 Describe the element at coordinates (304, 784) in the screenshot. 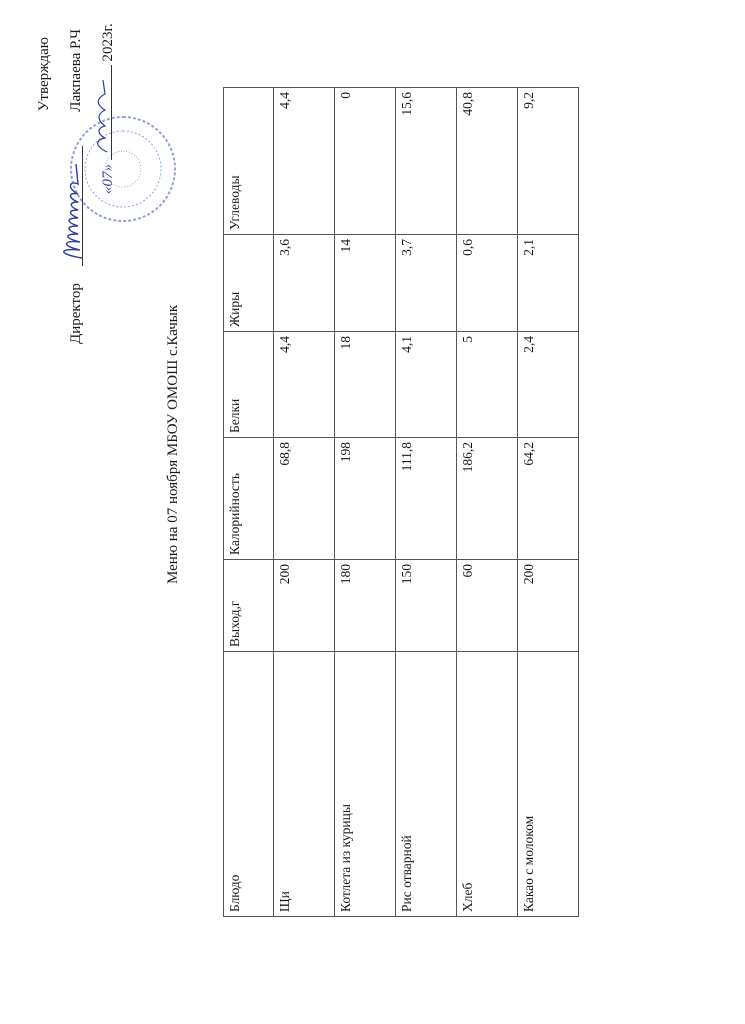

I see `cell-dish: Щи` at that location.